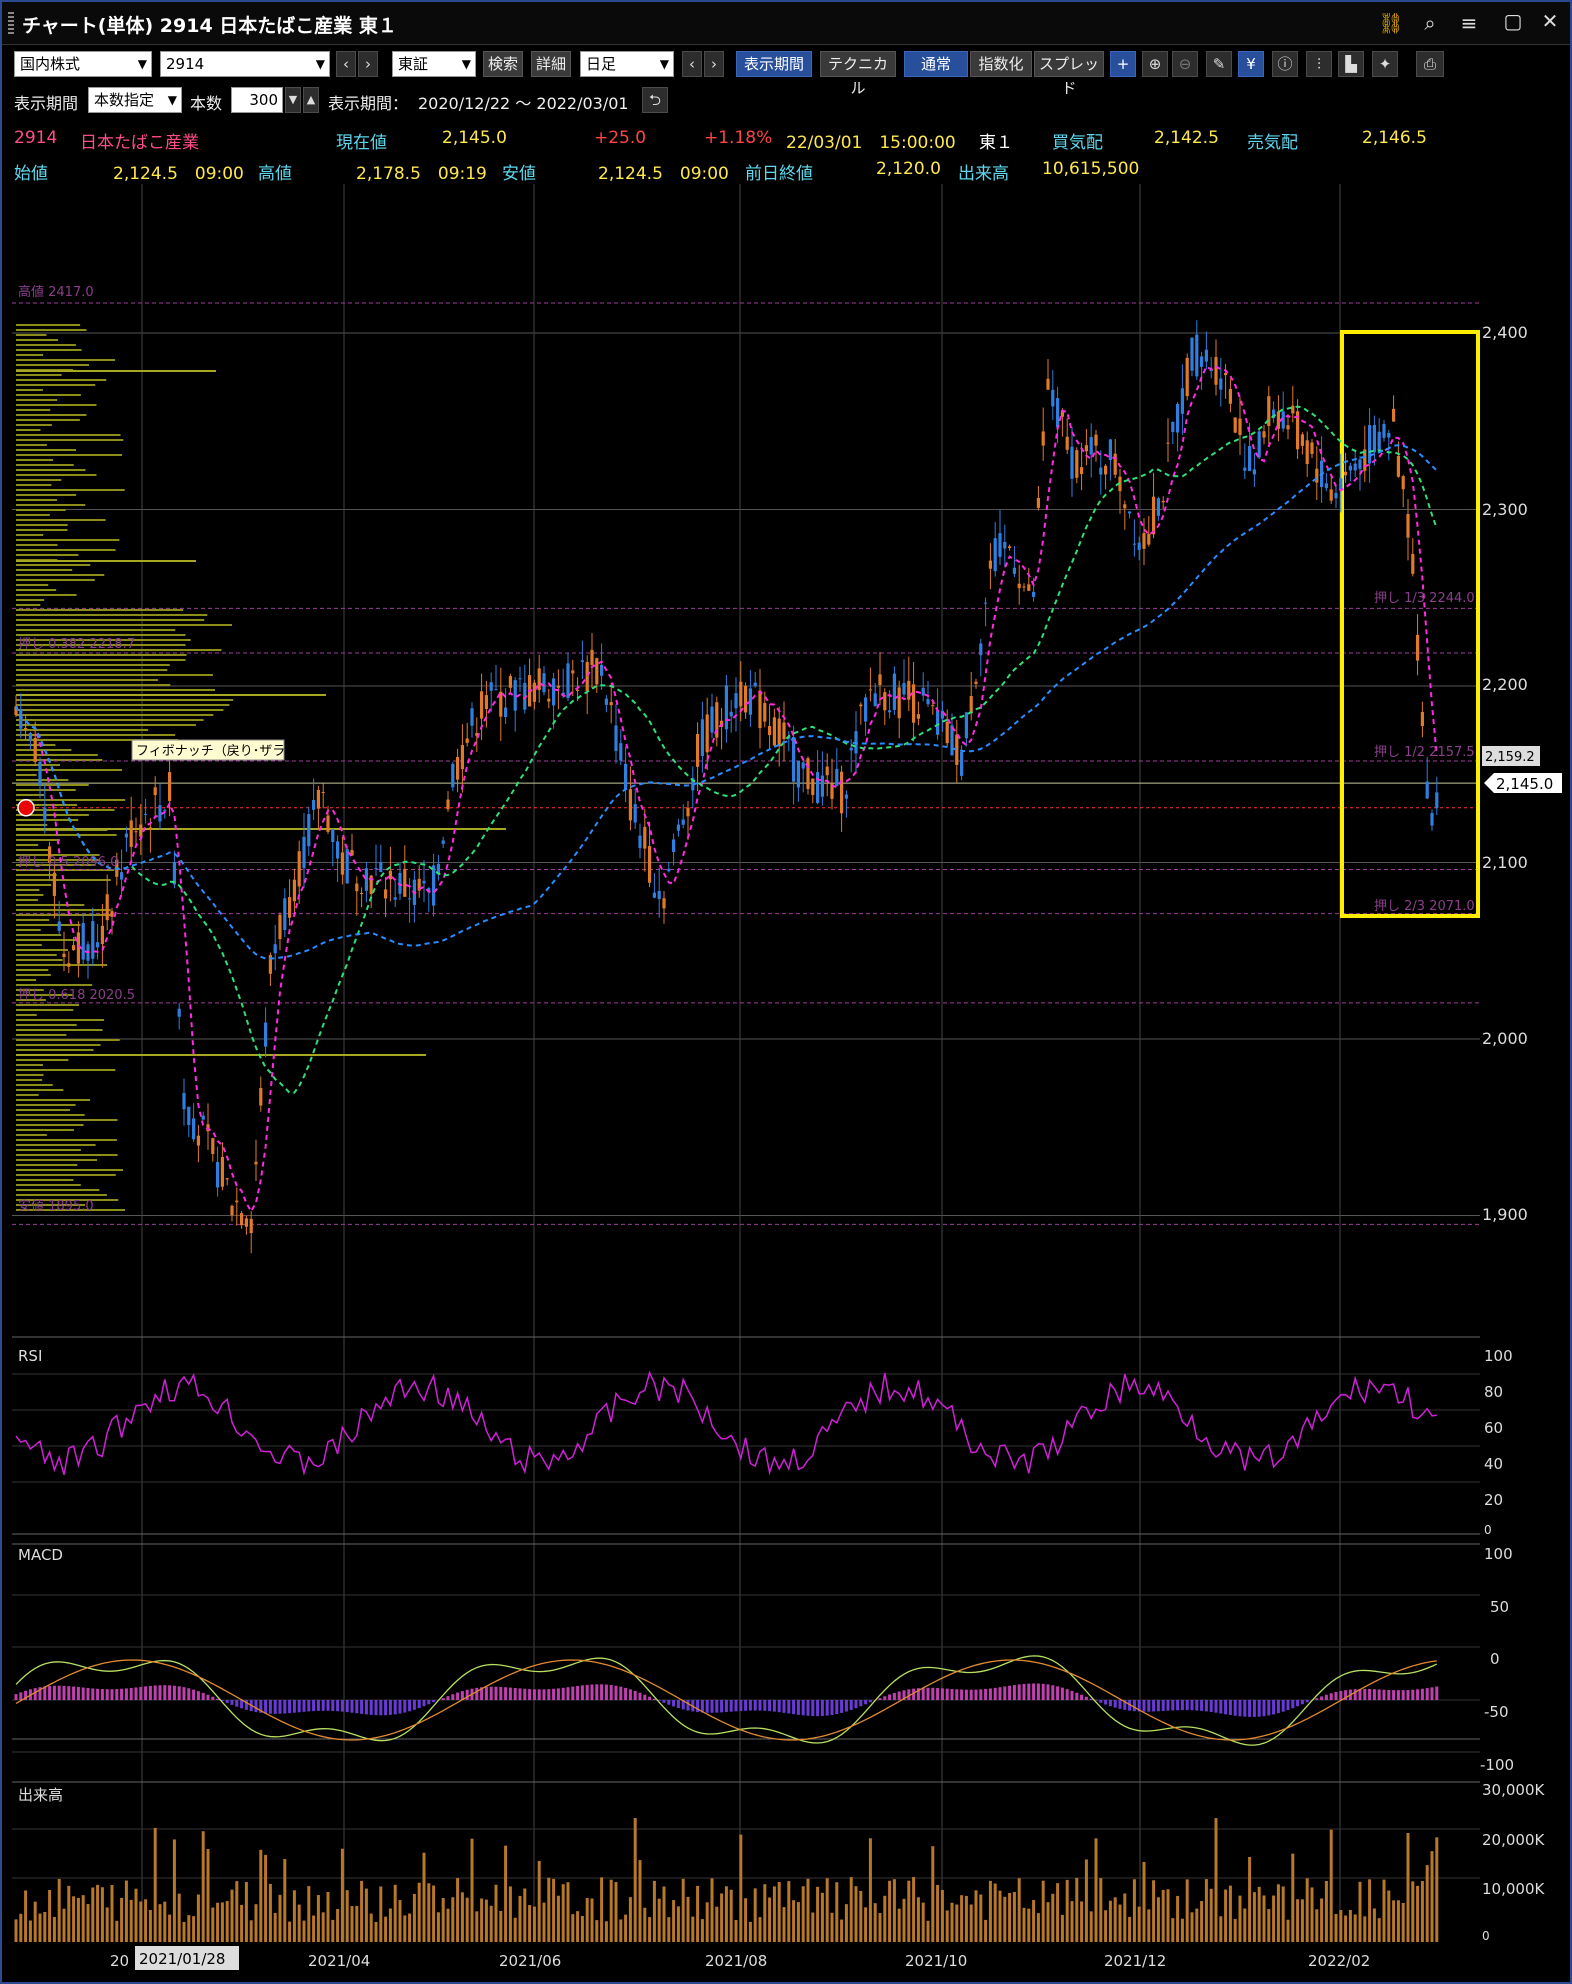 The width and height of the screenshot is (1572, 1984). I want to click on detail-button: 詳細, so click(551, 64).